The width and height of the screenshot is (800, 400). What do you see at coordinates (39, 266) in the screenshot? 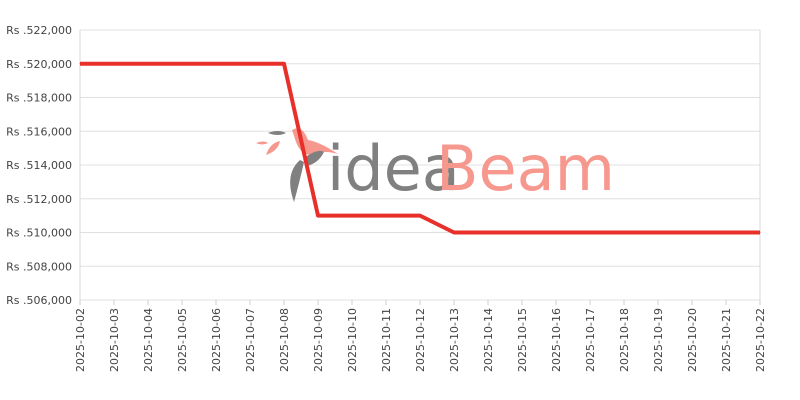
I see `y-tick-label: Rs .508,000` at bounding box center [39, 266].